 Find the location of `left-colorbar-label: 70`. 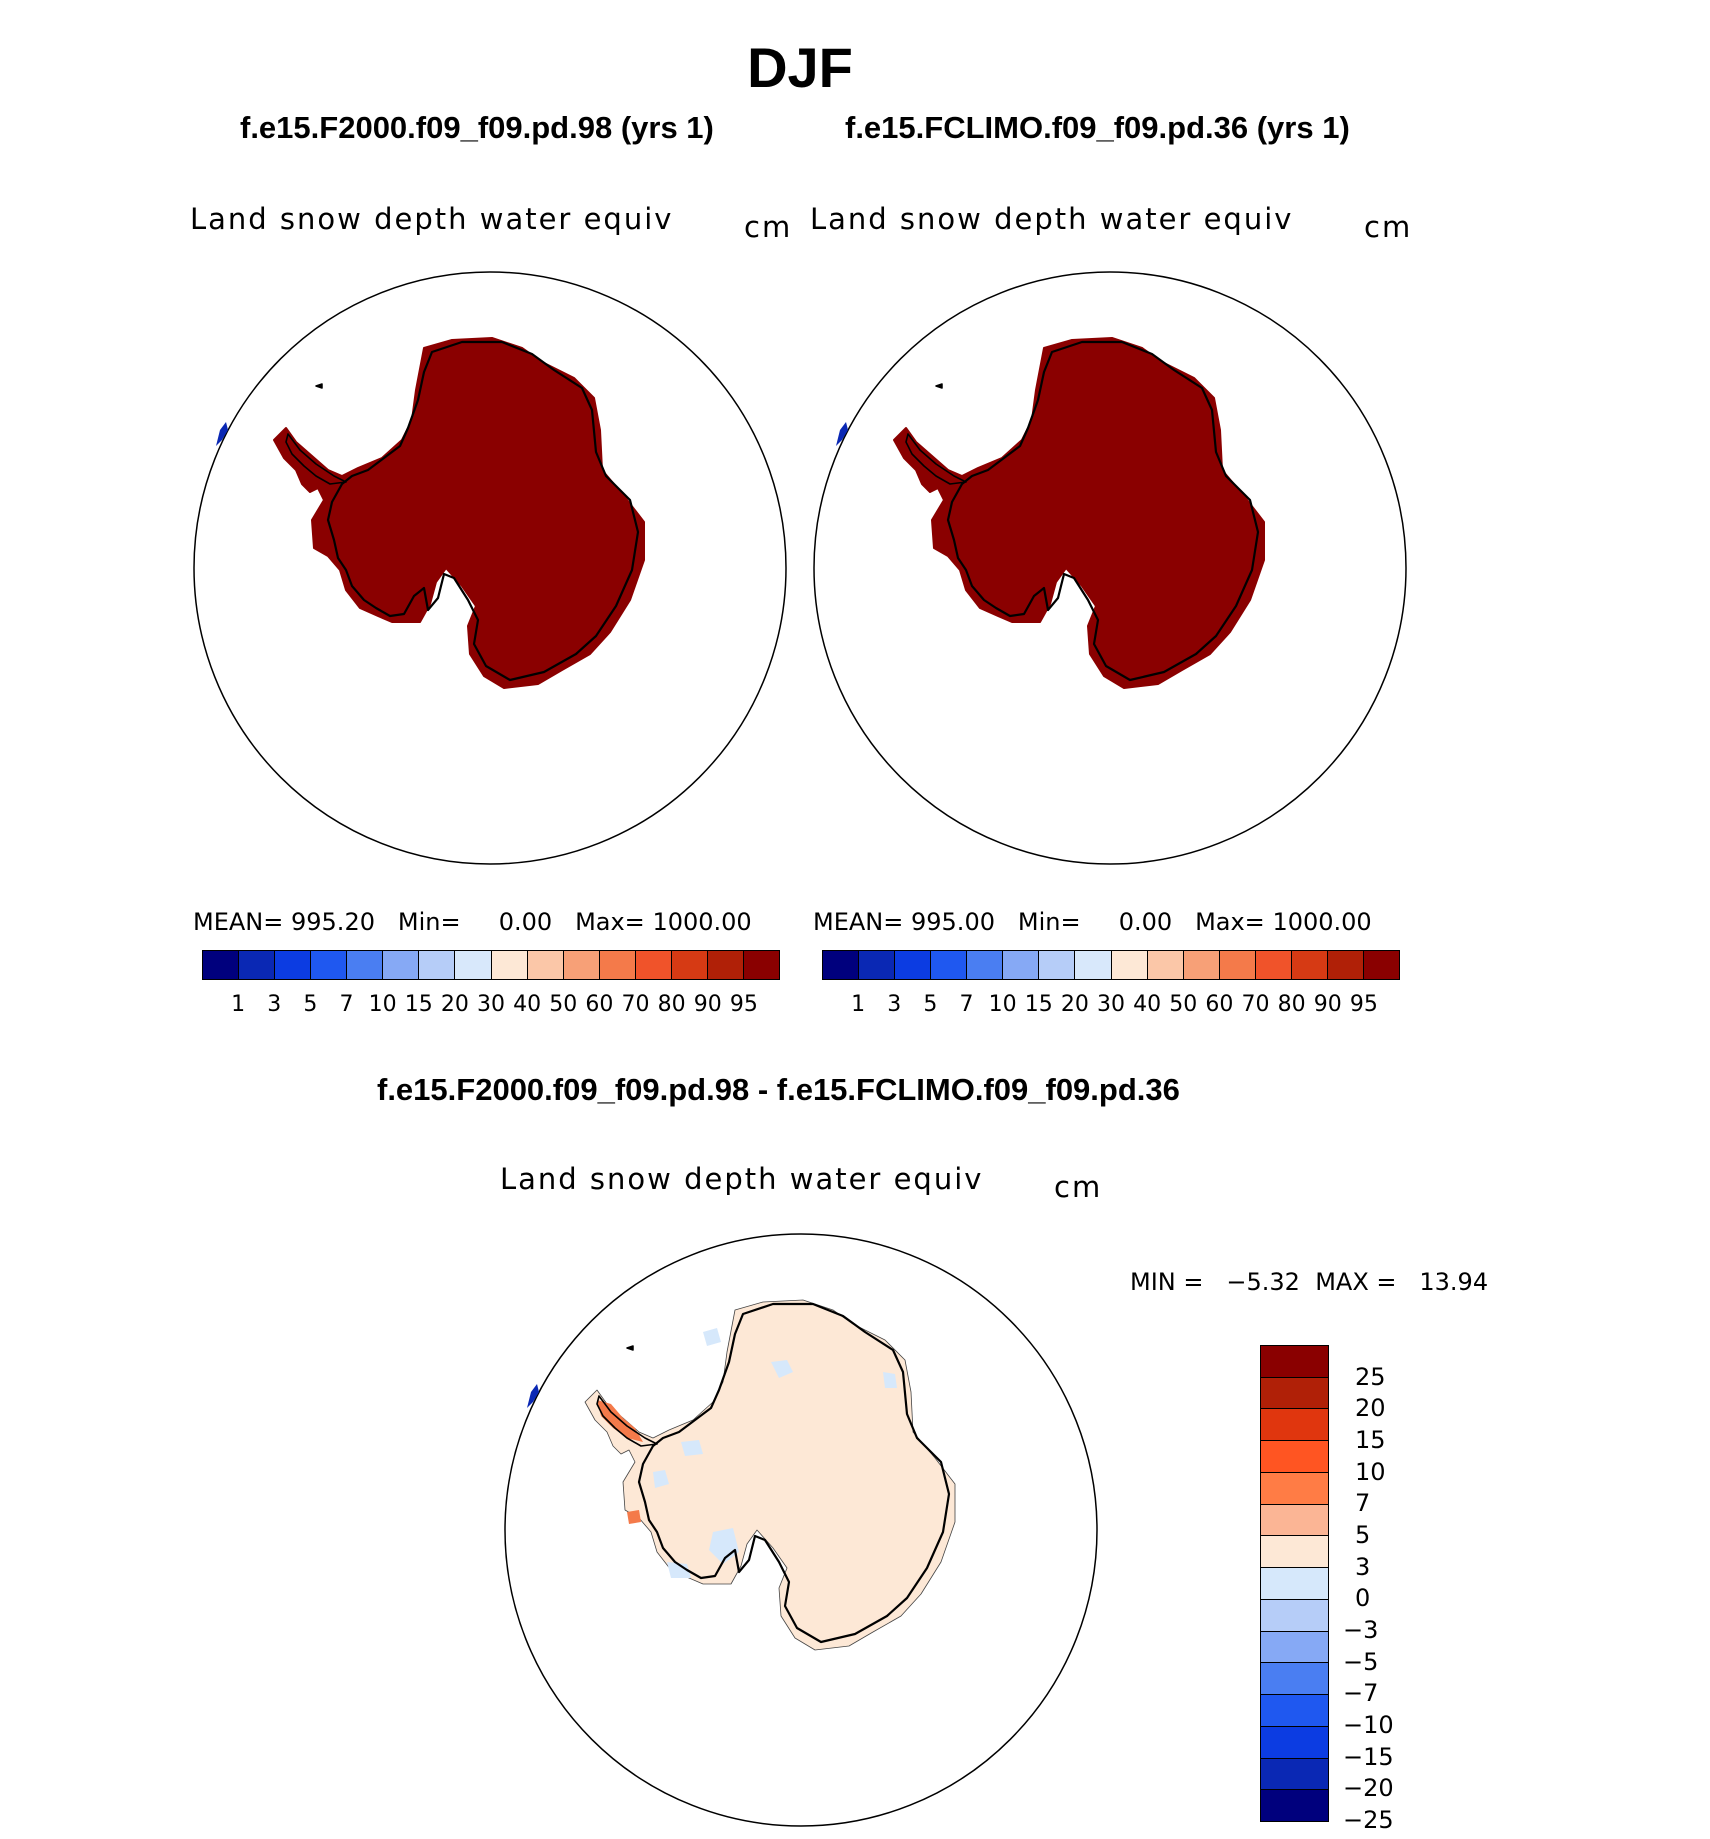

left-colorbar-label: 70 is located at coordinates (635, 1004).